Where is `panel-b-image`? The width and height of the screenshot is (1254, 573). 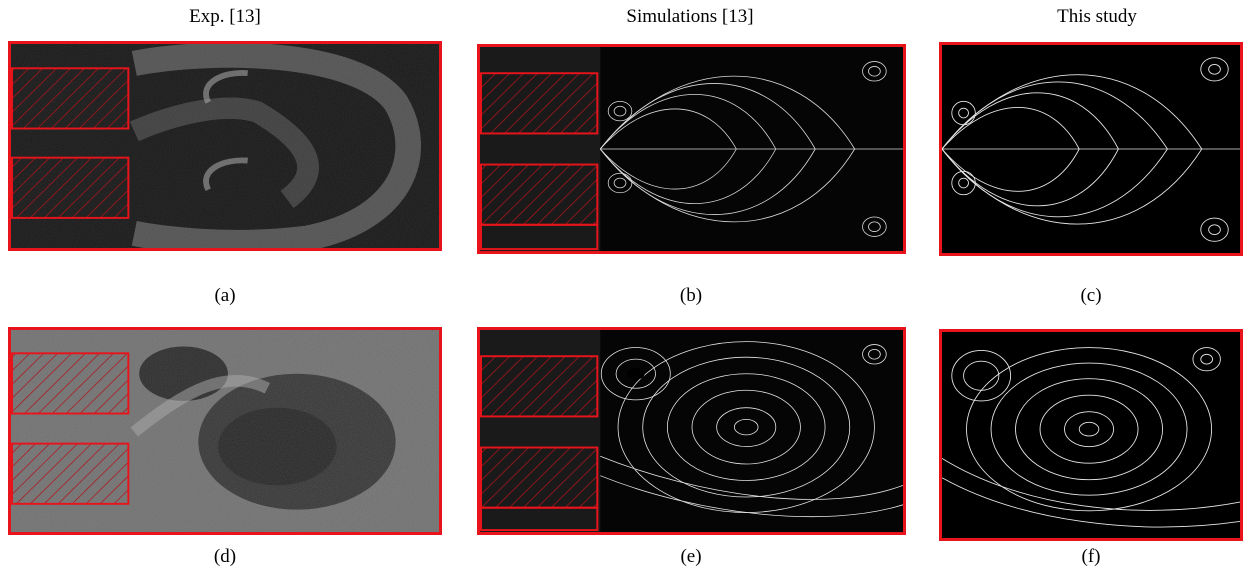 panel-b-image is located at coordinates (691, 149).